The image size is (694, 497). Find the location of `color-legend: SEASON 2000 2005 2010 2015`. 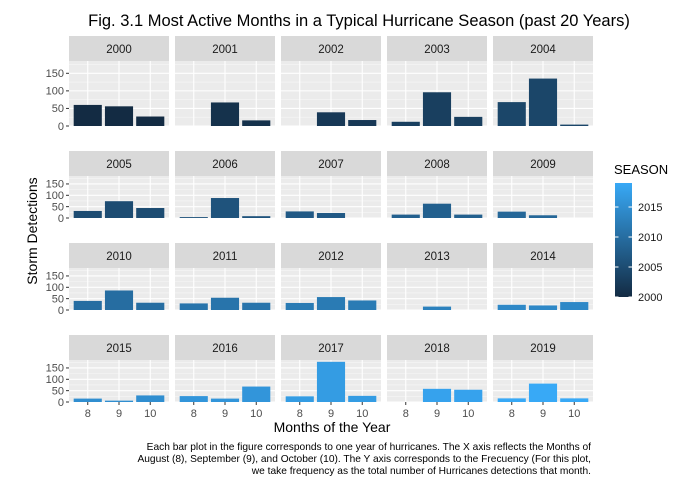

color-legend: SEASON 2000 2005 2010 2015 is located at coordinates (641, 233).